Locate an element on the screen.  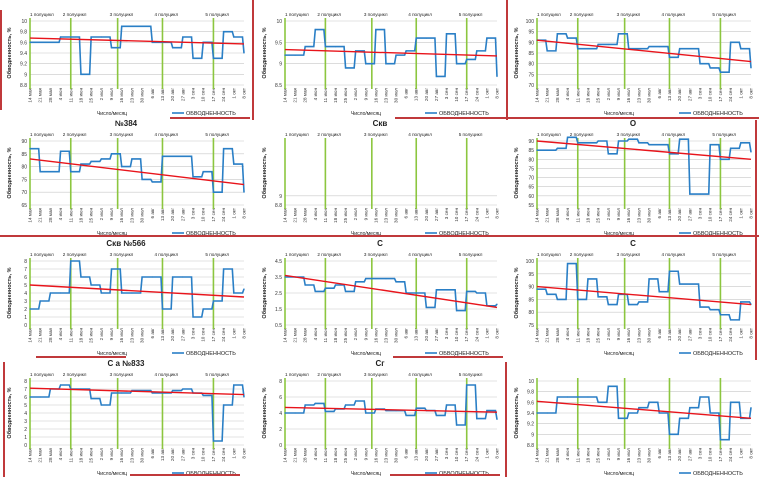
y-tick-label: 0 is located at coordinates (25, 446).